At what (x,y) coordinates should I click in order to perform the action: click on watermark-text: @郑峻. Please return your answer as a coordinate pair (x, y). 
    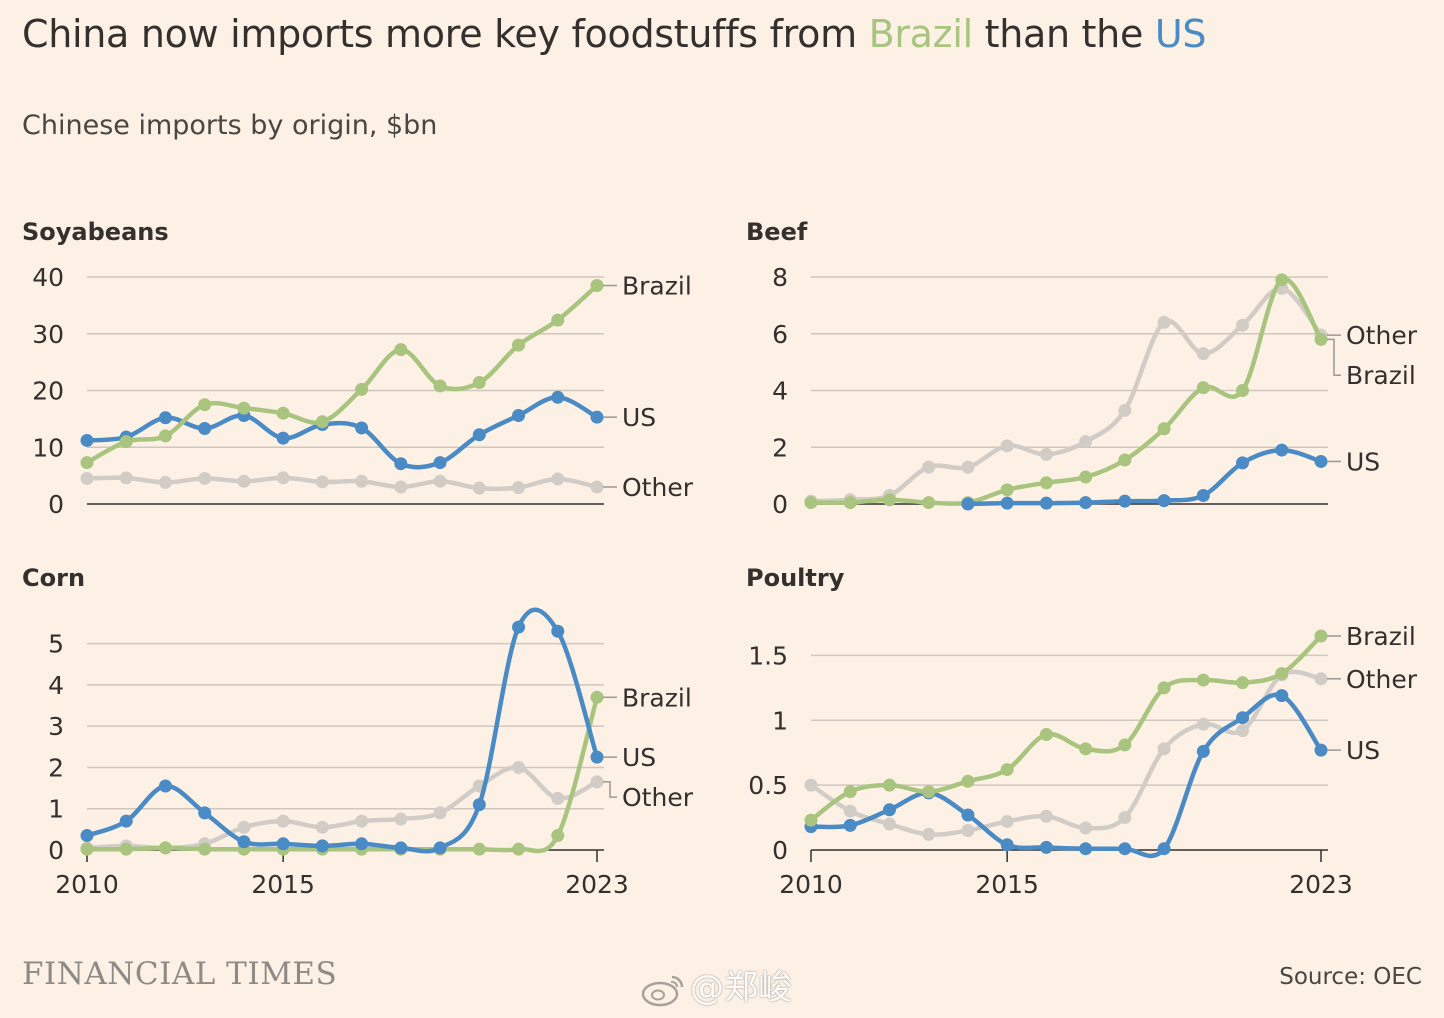
    Looking at the image, I should click on (741, 988).